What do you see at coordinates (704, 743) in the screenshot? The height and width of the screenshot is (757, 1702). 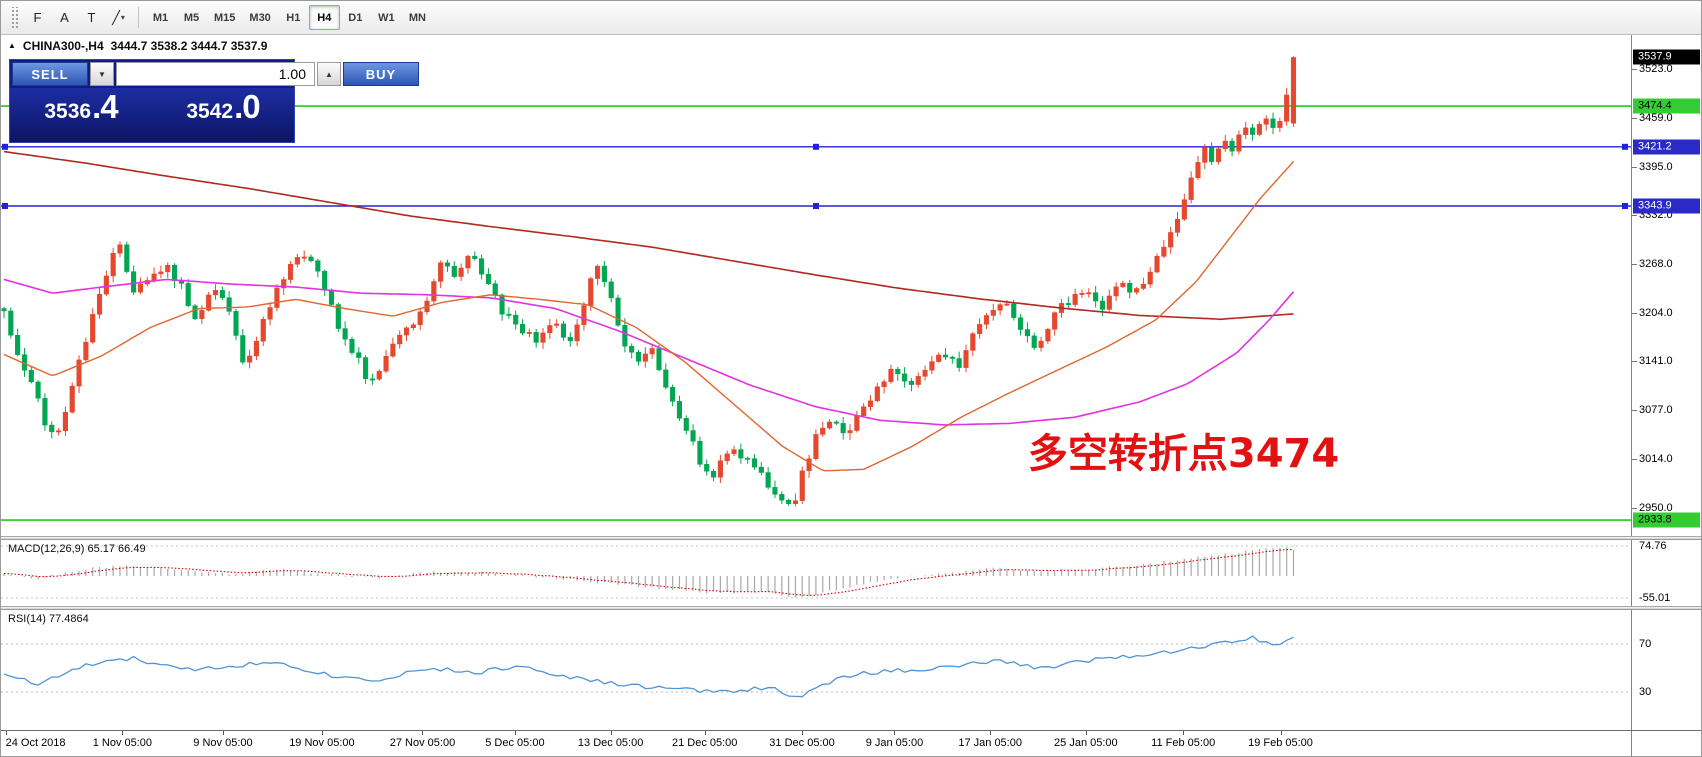 I see `time-axis-label: 21 Dec 05:00` at bounding box center [704, 743].